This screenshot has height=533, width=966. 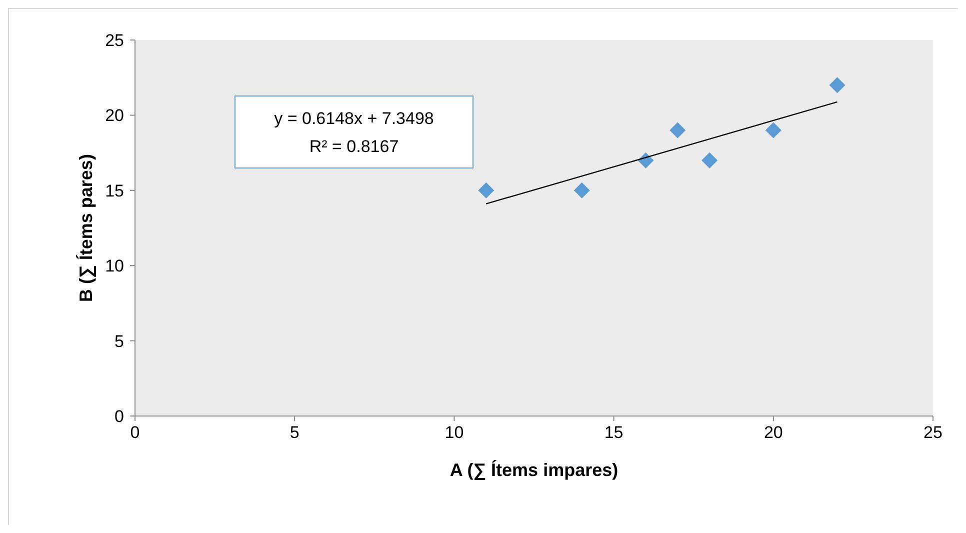 What do you see at coordinates (86, 228) in the screenshot?
I see `y-axis-title: B (∑ Ítems pares)` at bounding box center [86, 228].